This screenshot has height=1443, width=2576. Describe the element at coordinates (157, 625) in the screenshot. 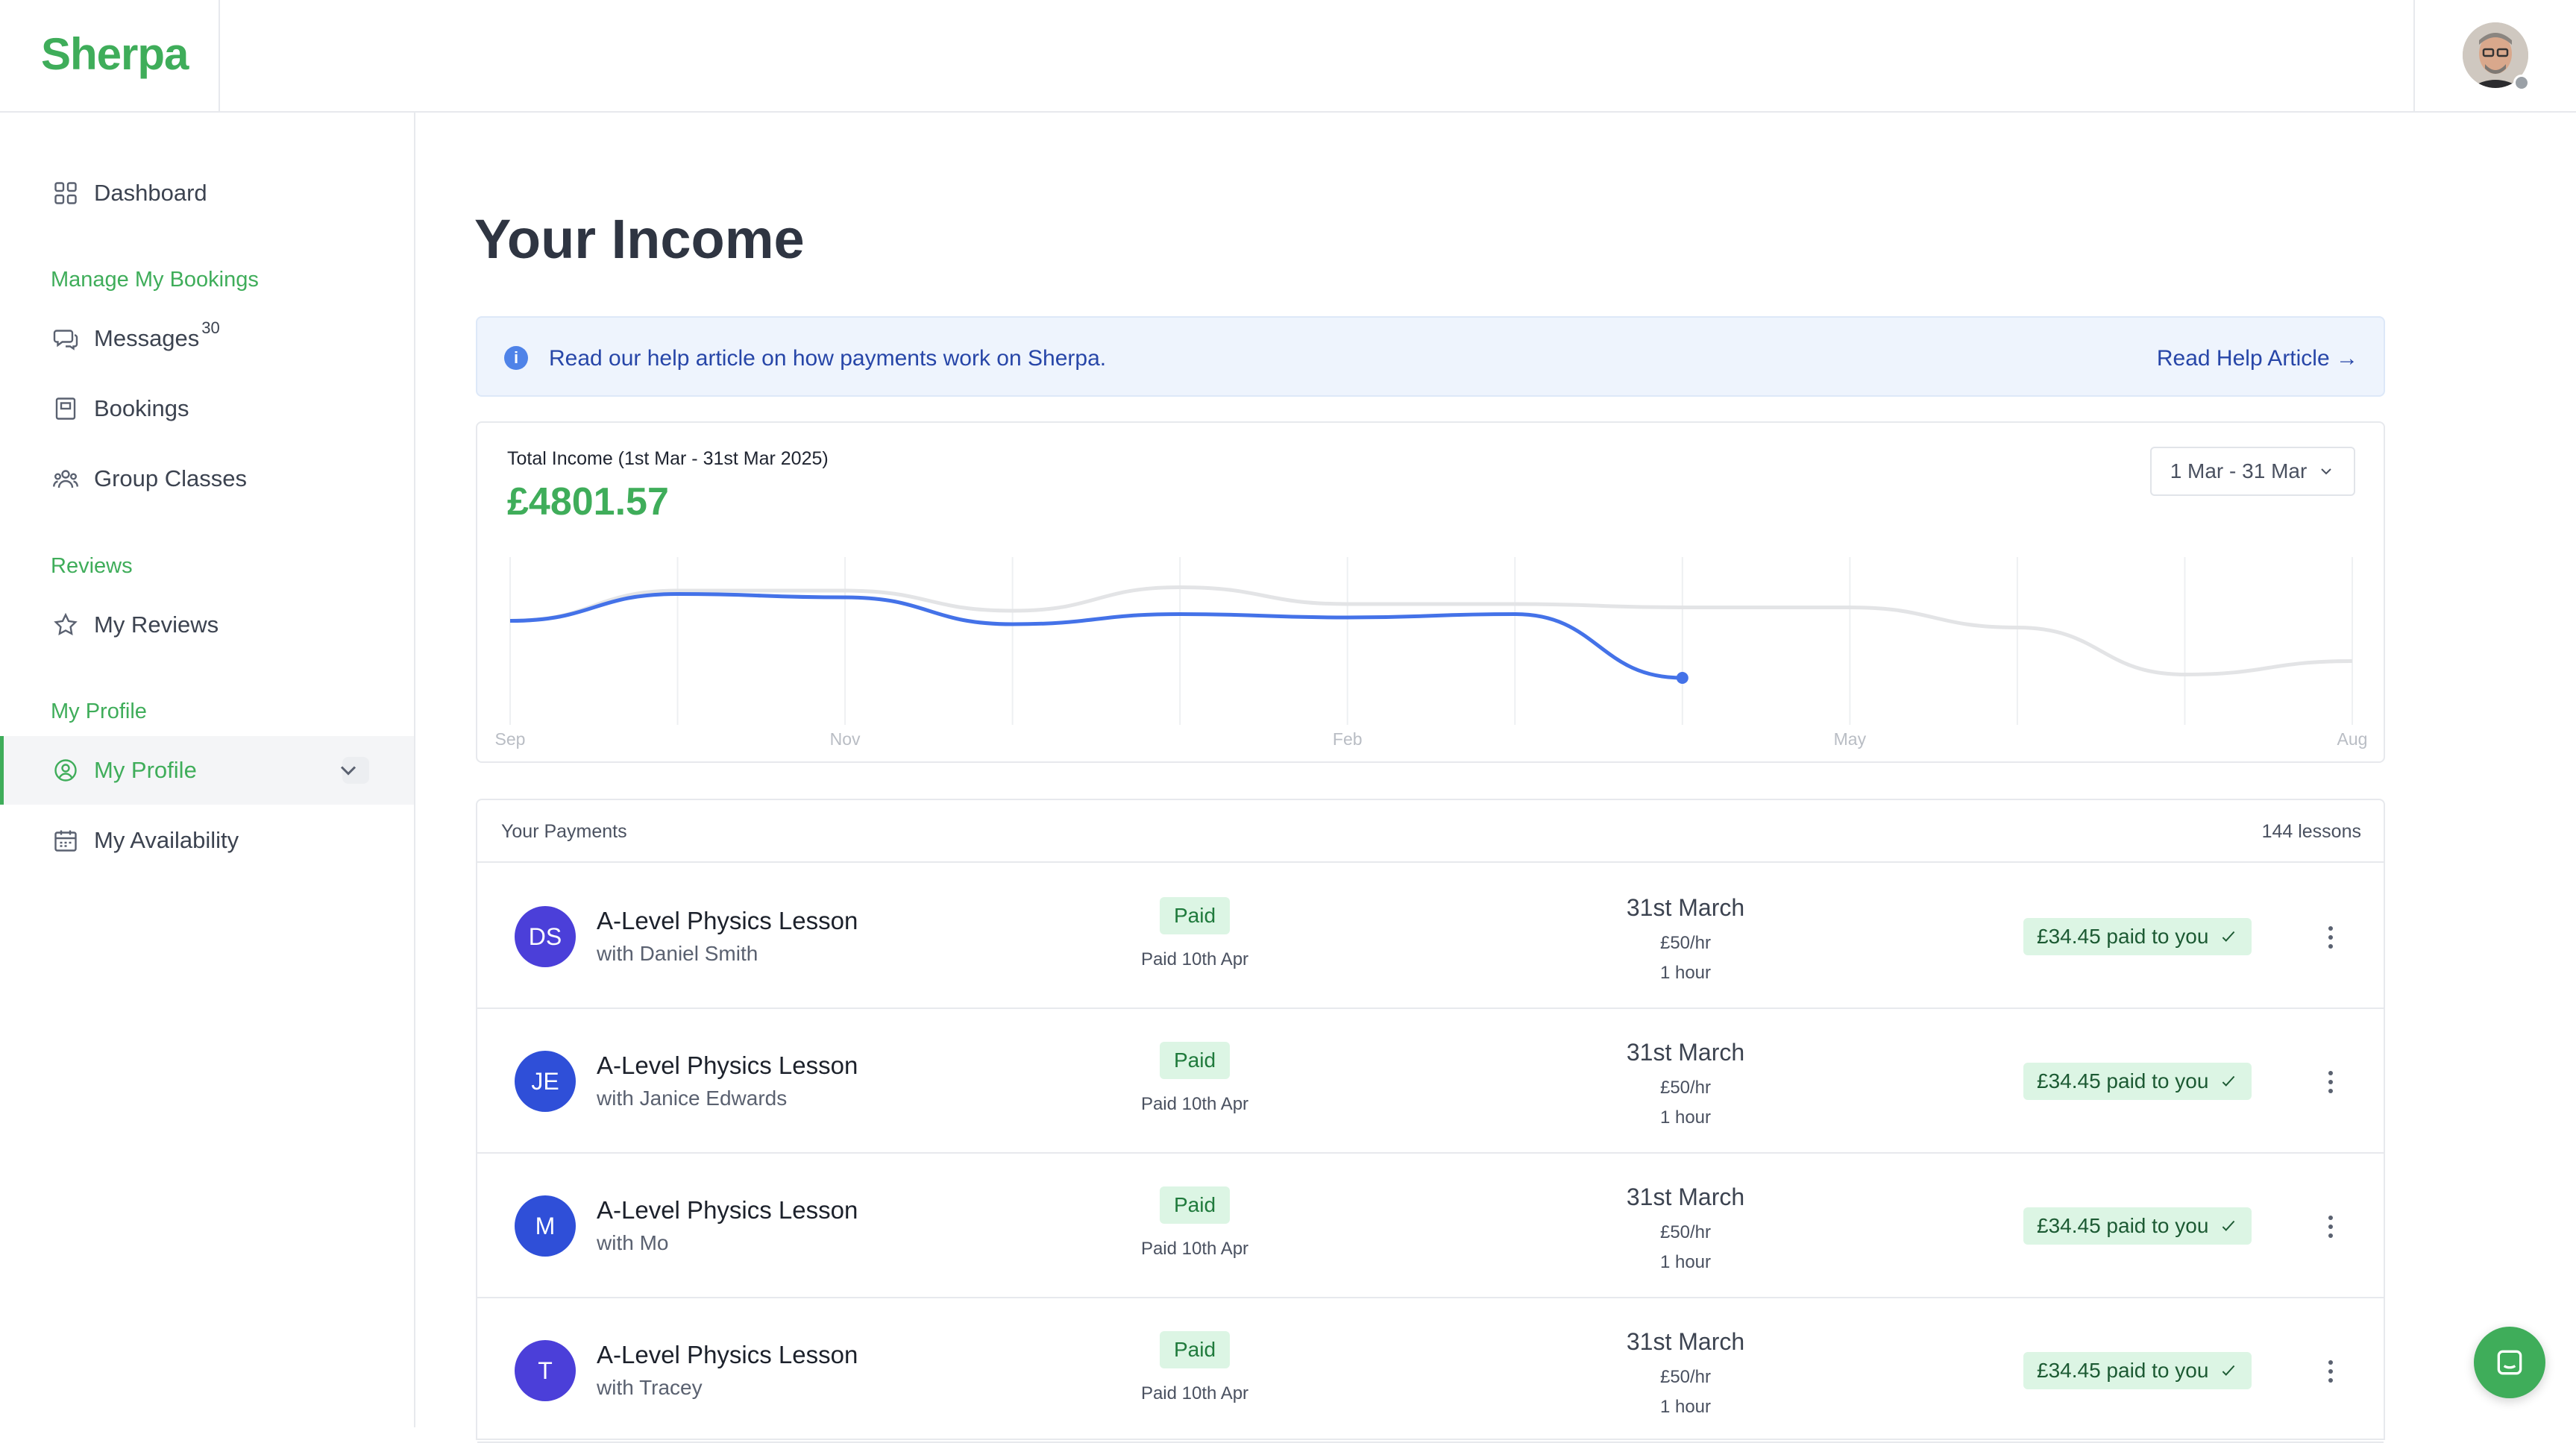

I see `sidebar-item-label: My Reviews` at that location.